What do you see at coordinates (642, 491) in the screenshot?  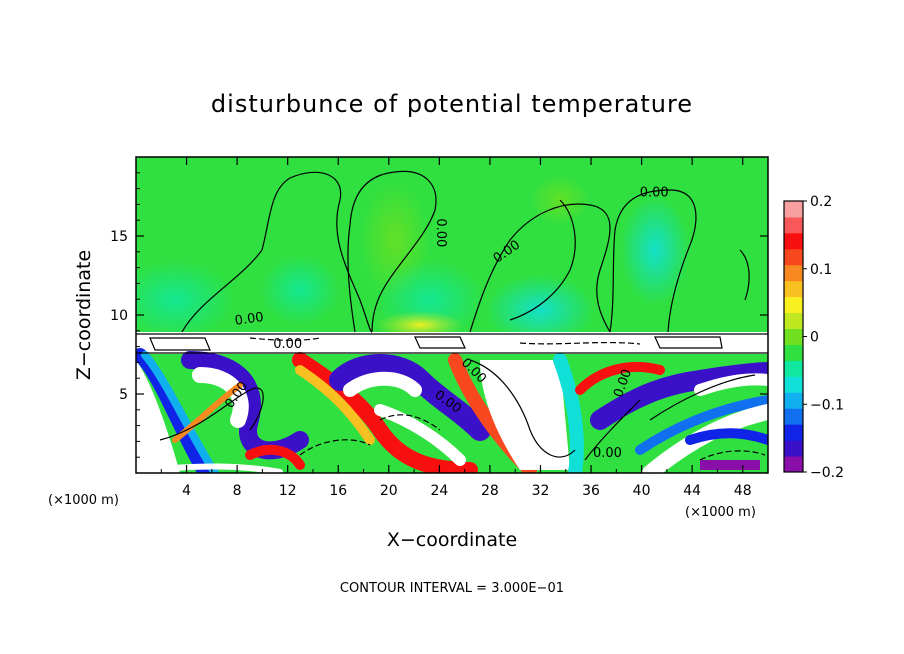 I see `x-tick-label: 40` at bounding box center [642, 491].